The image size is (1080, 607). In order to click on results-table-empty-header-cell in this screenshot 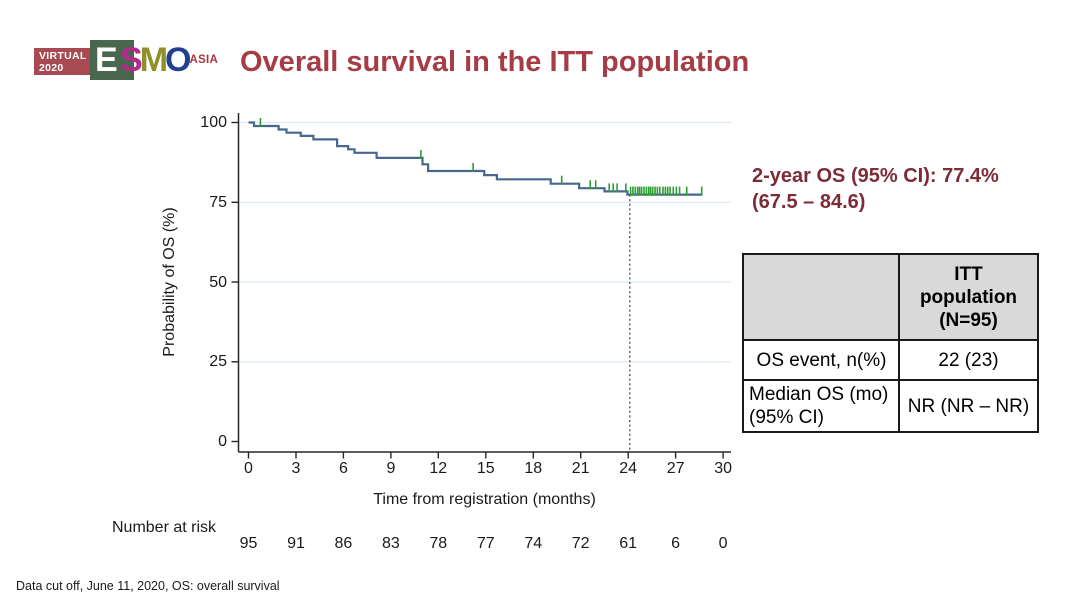, I will do `click(821, 297)`.